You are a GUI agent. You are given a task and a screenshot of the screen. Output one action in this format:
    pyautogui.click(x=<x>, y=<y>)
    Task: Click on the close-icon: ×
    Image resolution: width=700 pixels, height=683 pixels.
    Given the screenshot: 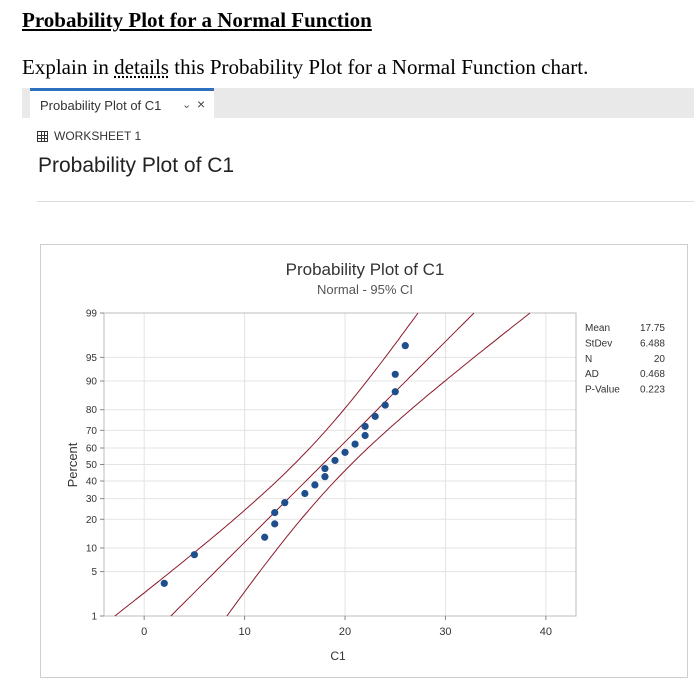 What is the action you would take?
    pyautogui.click(x=201, y=104)
    